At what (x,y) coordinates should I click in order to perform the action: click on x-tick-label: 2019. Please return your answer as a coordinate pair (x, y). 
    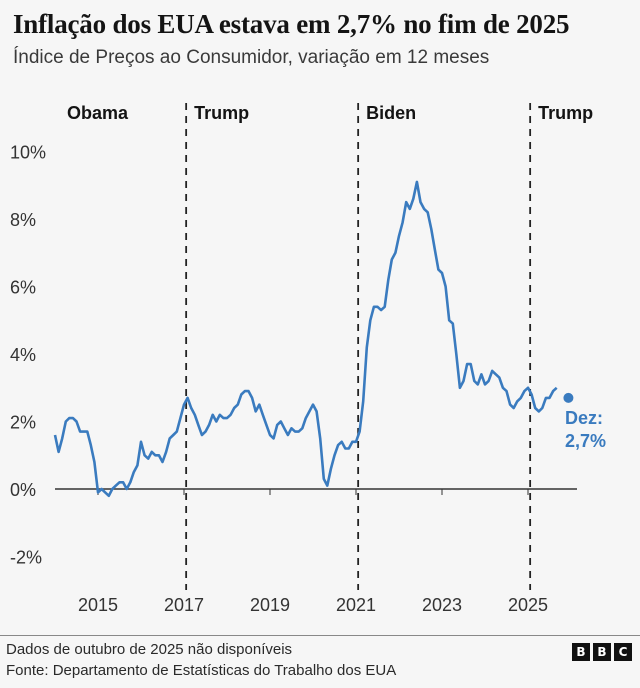
    Looking at the image, I should click on (270, 605).